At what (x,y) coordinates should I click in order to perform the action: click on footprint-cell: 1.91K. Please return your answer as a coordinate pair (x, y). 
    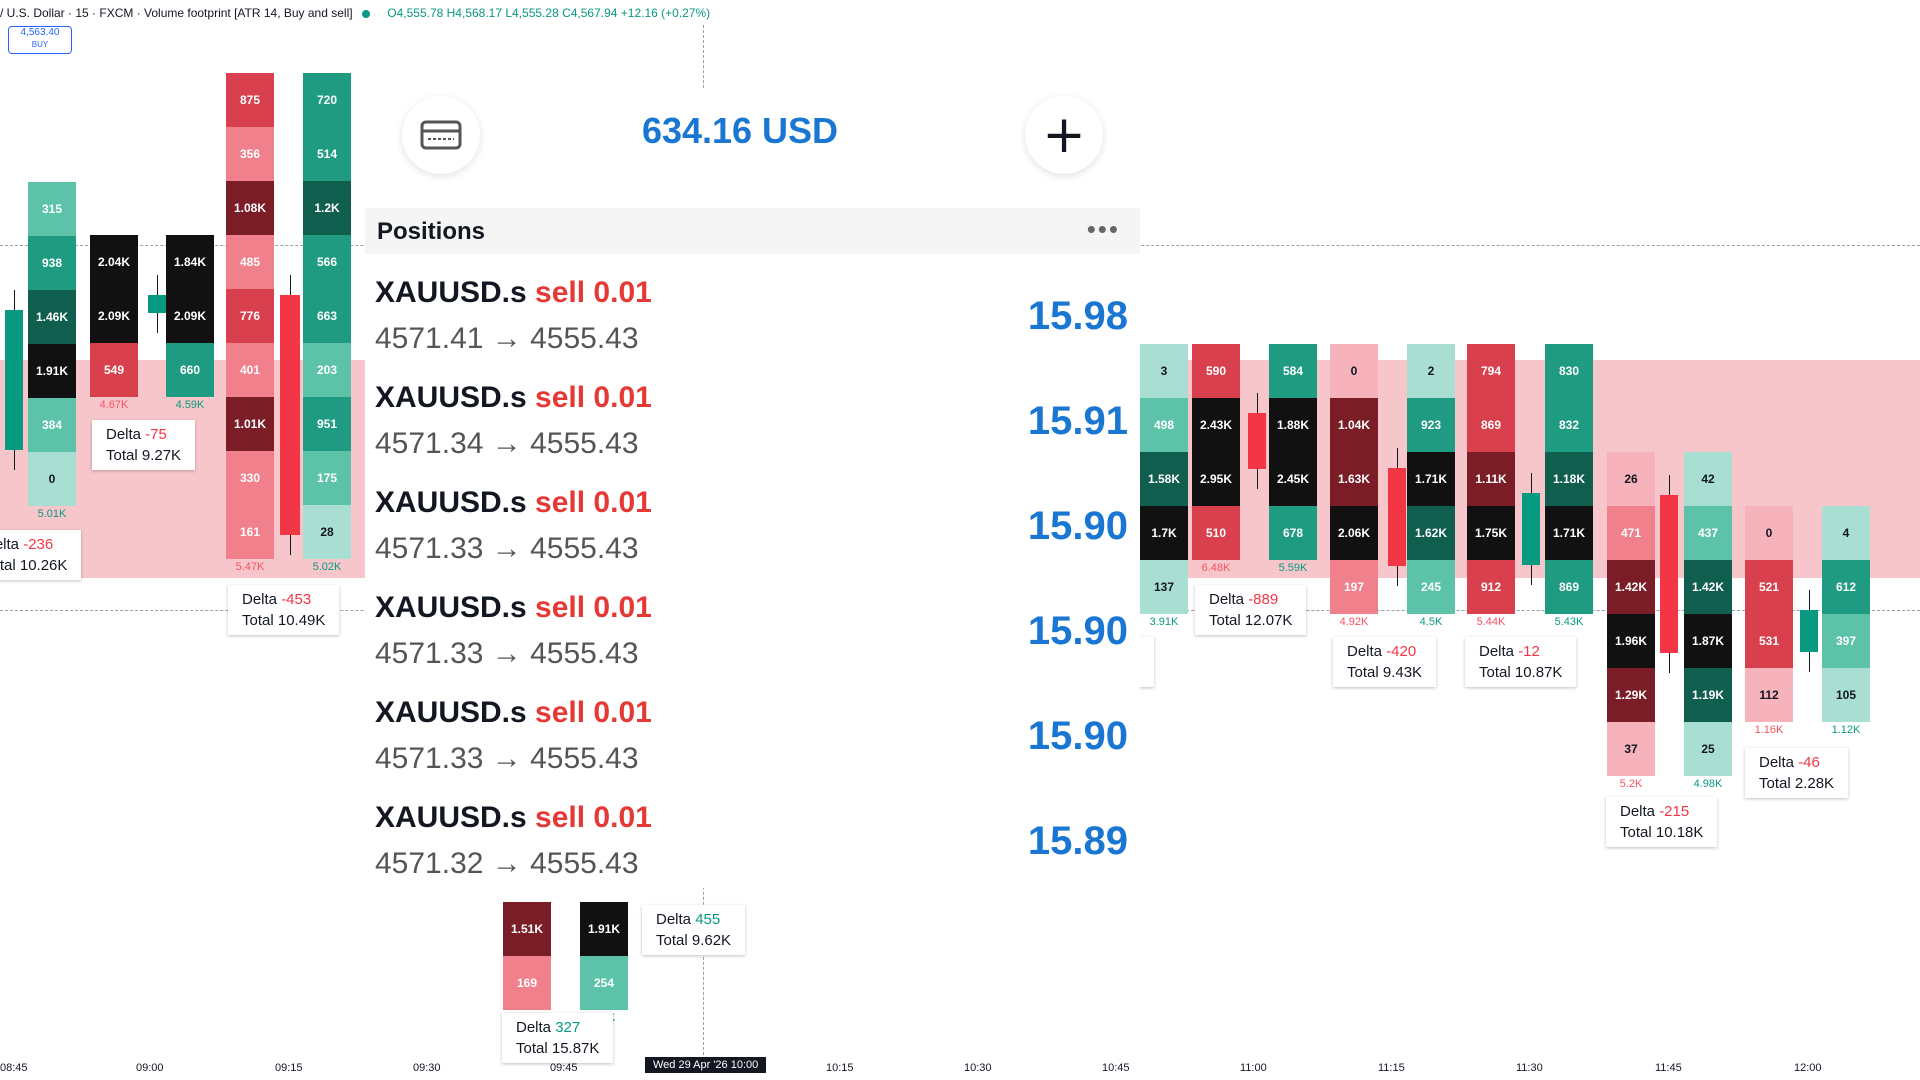
    Looking at the image, I should click on (52, 371).